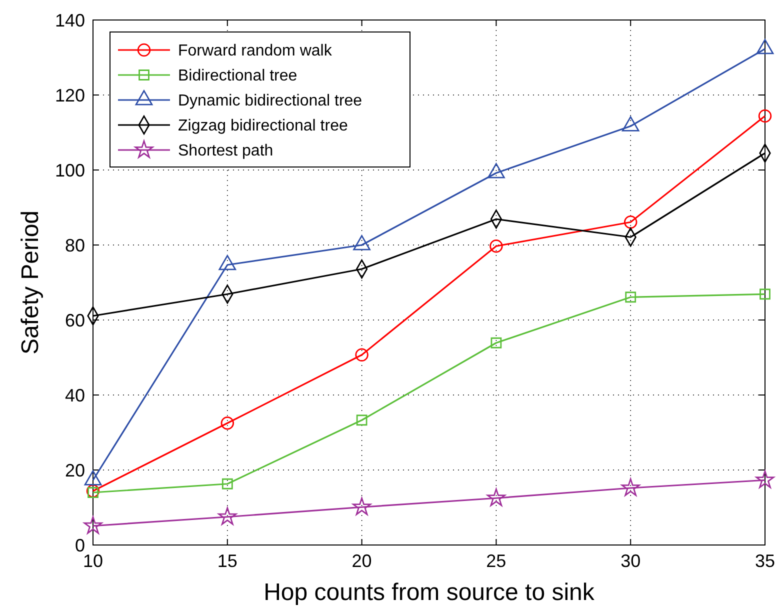  Describe the element at coordinates (227, 561) in the screenshot. I see `x-tick-label: 15` at that location.